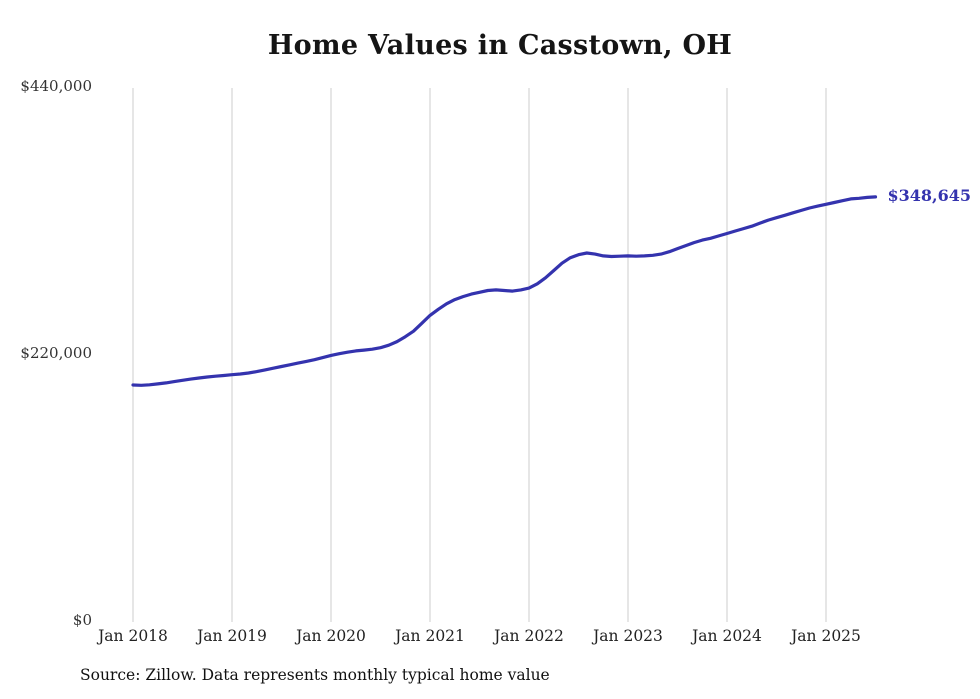 This screenshot has width=980, height=699. Describe the element at coordinates (529, 636) in the screenshot. I see `x-tick-label: Jan 2022` at that location.